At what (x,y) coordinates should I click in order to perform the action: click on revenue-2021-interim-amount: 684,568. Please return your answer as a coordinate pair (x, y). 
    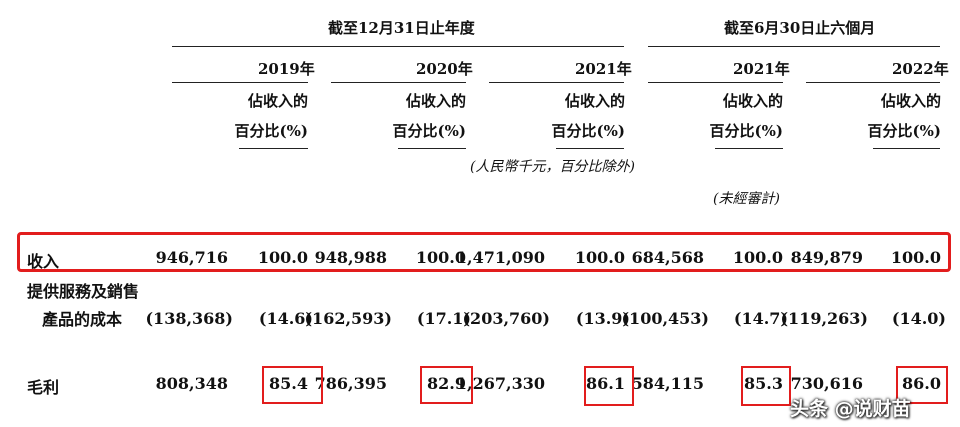
    Looking at the image, I should click on (667, 257).